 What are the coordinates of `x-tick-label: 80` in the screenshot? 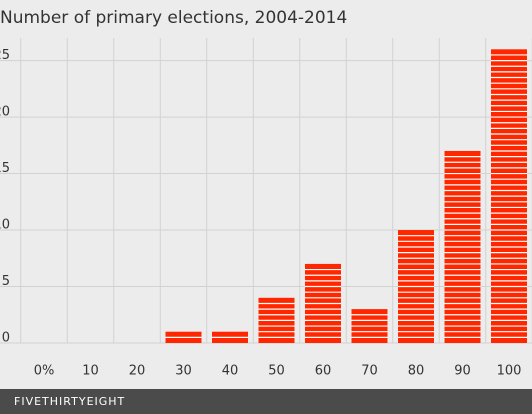 It's located at (416, 371).